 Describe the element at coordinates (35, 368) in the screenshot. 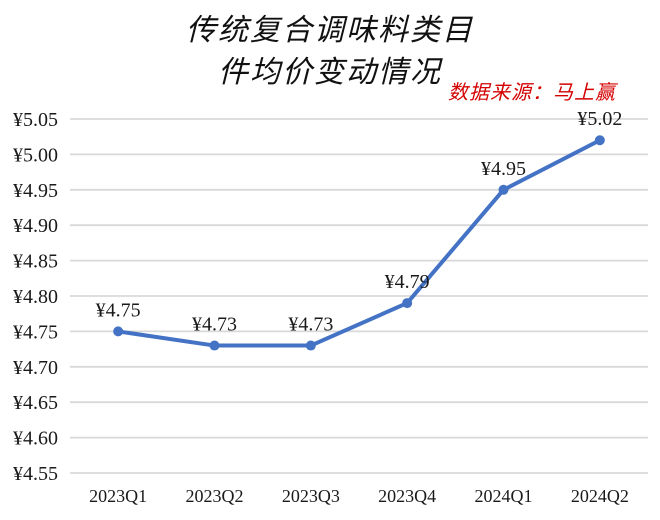

I see `y-axis-tick-label: ¥4.70` at that location.